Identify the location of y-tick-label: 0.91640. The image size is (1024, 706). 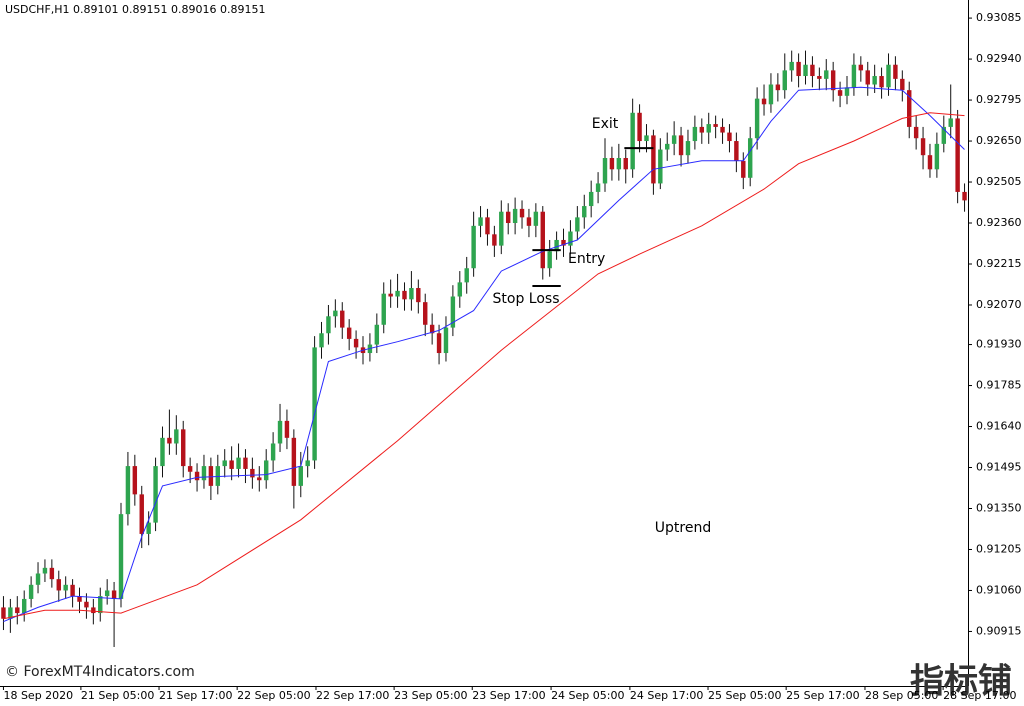
(999, 426).